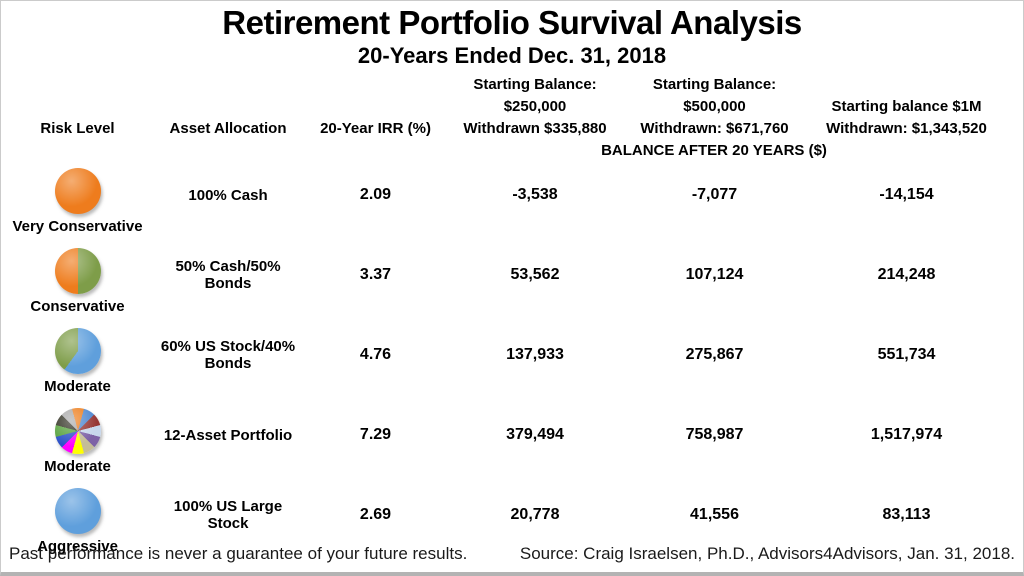  What do you see at coordinates (228, 128) in the screenshot?
I see `column-header-asset-allocation: Asset Allocation` at bounding box center [228, 128].